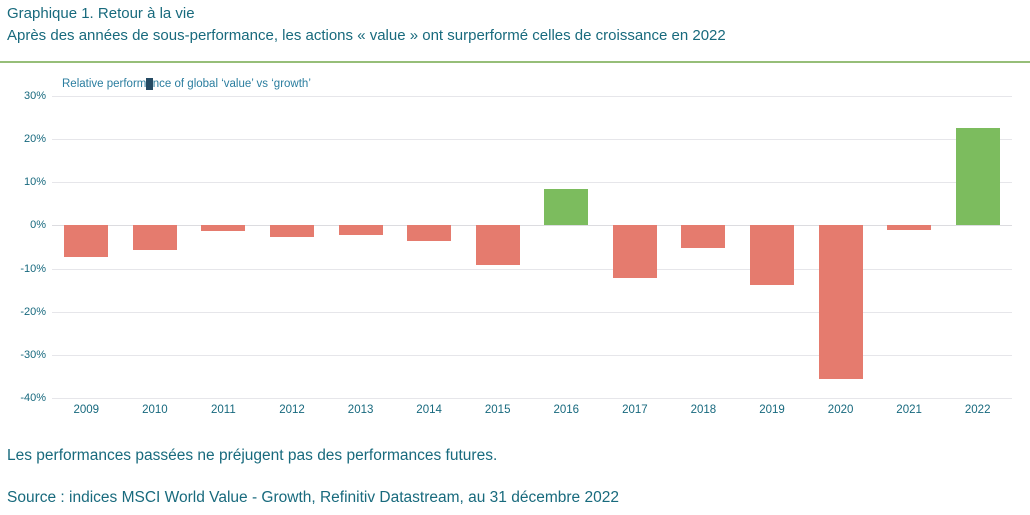  What do you see at coordinates (86, 241) in the screenshot?
I see `bar-2009` at bounding box center [86, 241].